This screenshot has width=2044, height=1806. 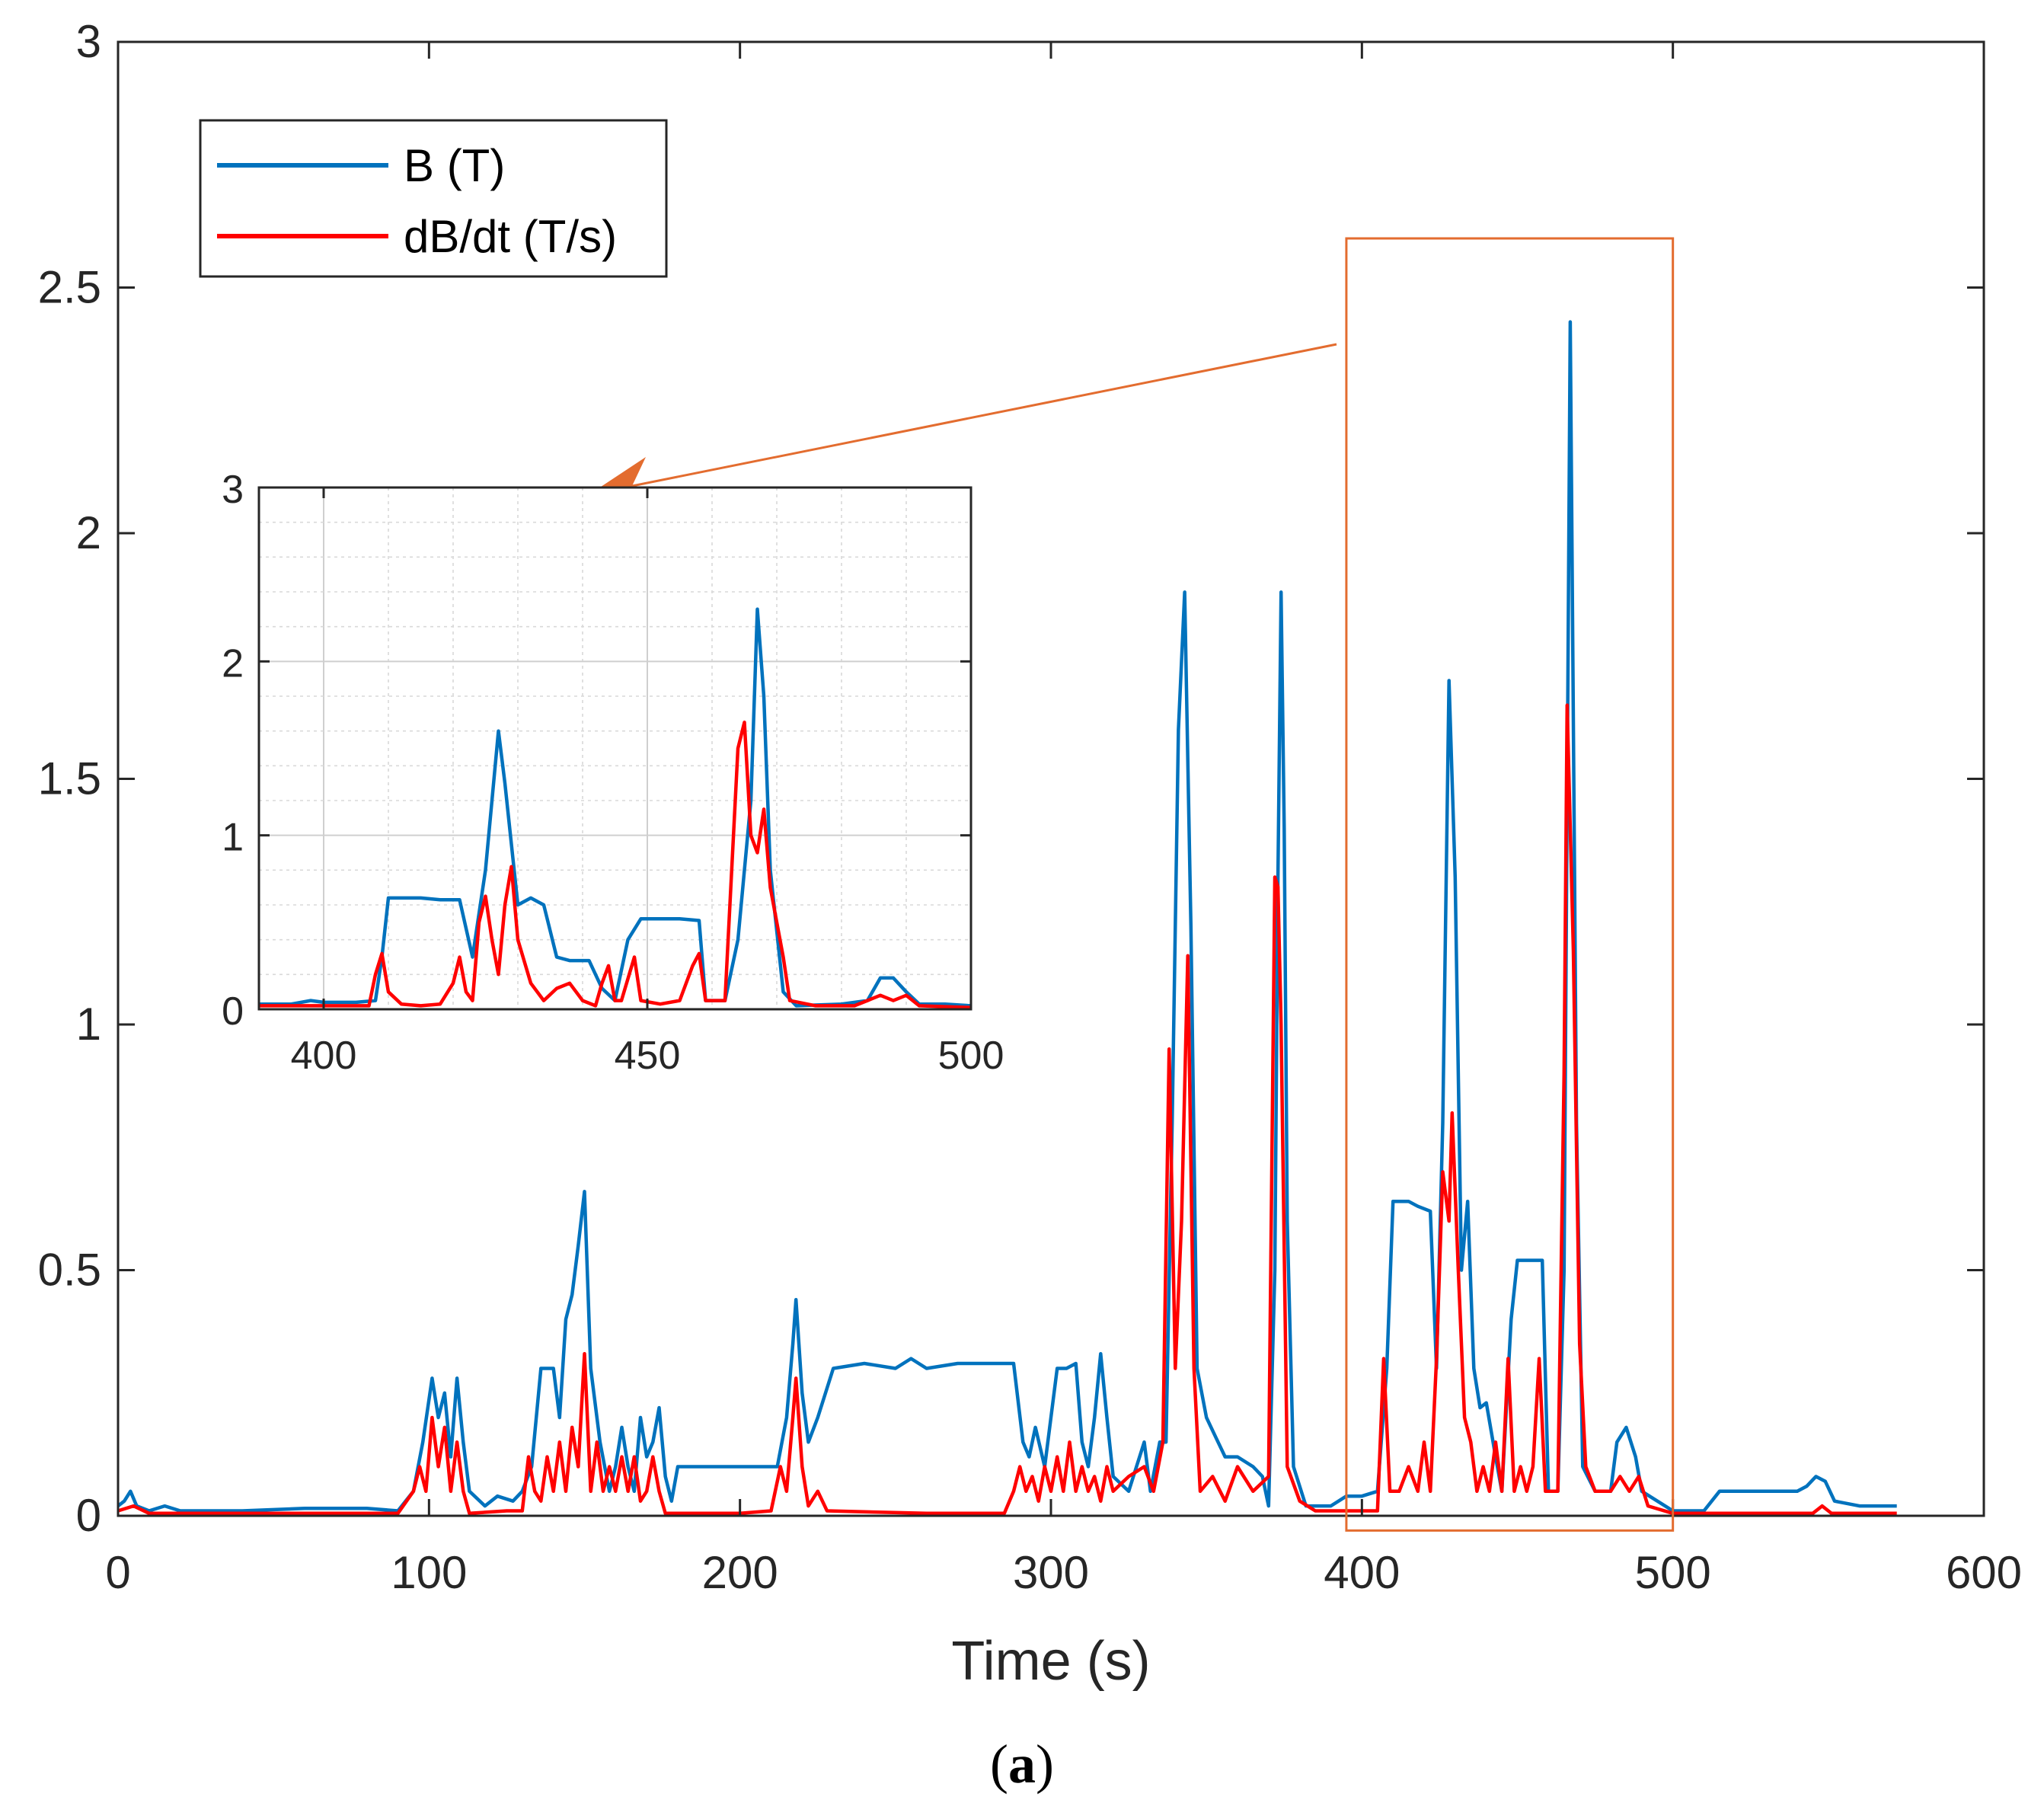 I want to click on inset-x-tick-label: 450, so click(x=648, y=1056).